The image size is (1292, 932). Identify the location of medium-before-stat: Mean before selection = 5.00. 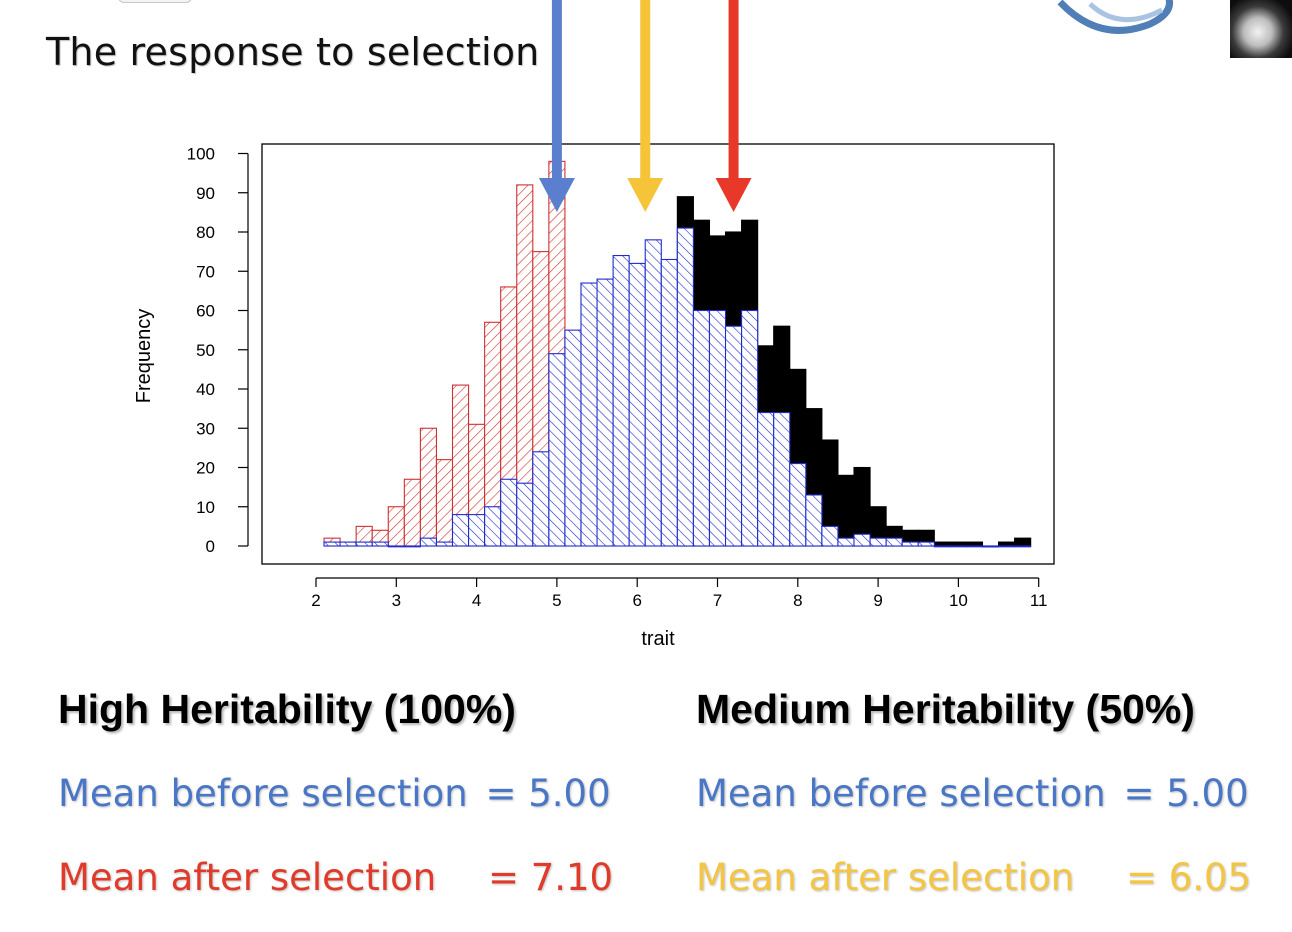
(972, 793).